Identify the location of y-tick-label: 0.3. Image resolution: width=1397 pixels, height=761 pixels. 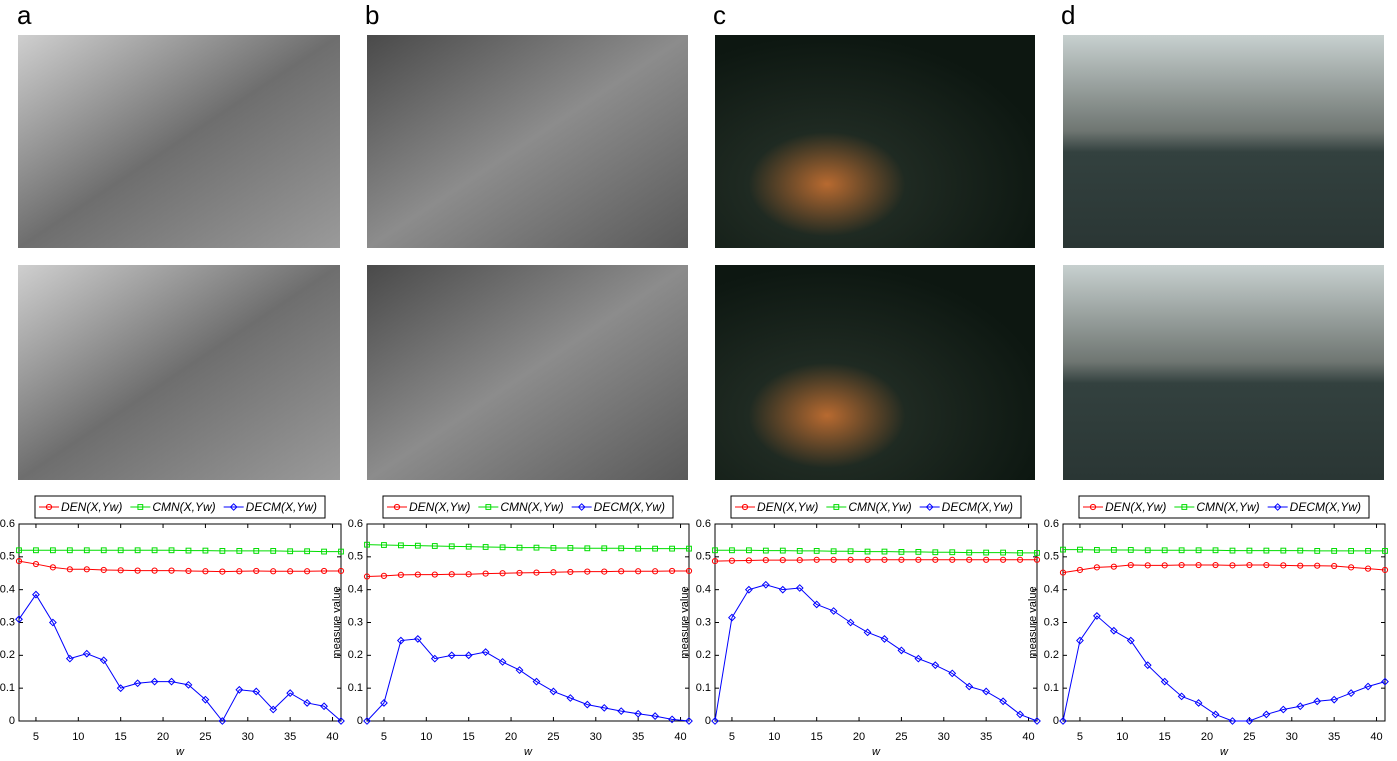
(355, 622).